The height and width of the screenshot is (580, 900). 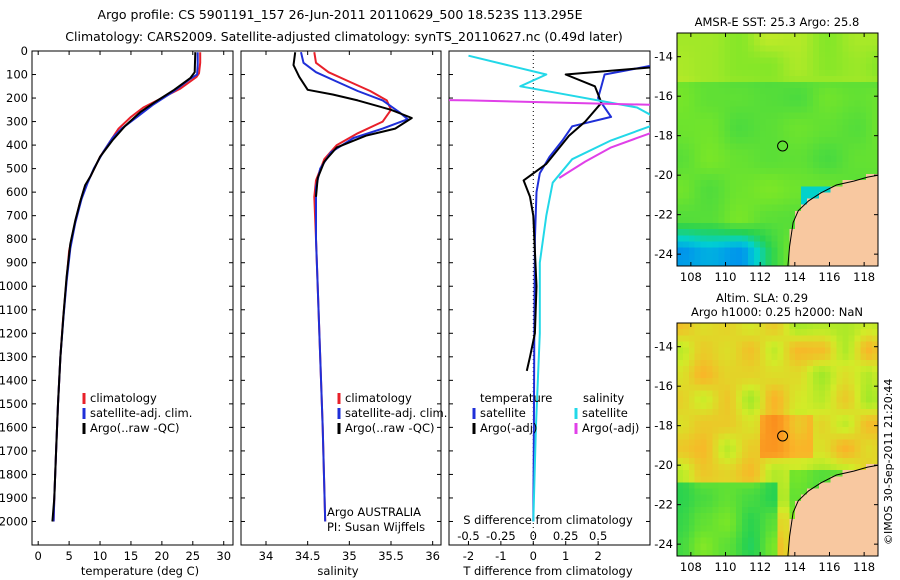 What do you see at coordinates (14, 498) in the screenshot?
I see `y-tick-label: 1900` at bounding box center [14, 498].